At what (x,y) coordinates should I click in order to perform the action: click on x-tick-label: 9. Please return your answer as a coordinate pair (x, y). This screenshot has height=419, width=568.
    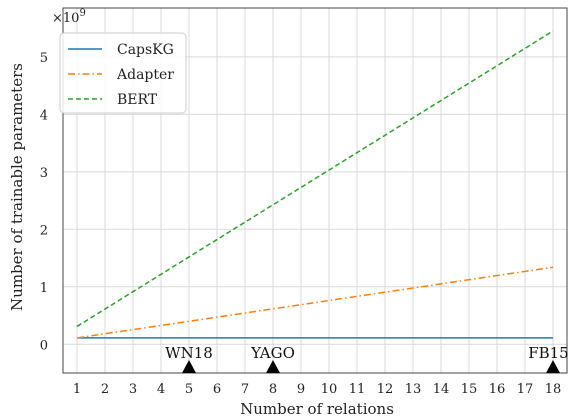
    Looking at the image, I should click on (301, 389).